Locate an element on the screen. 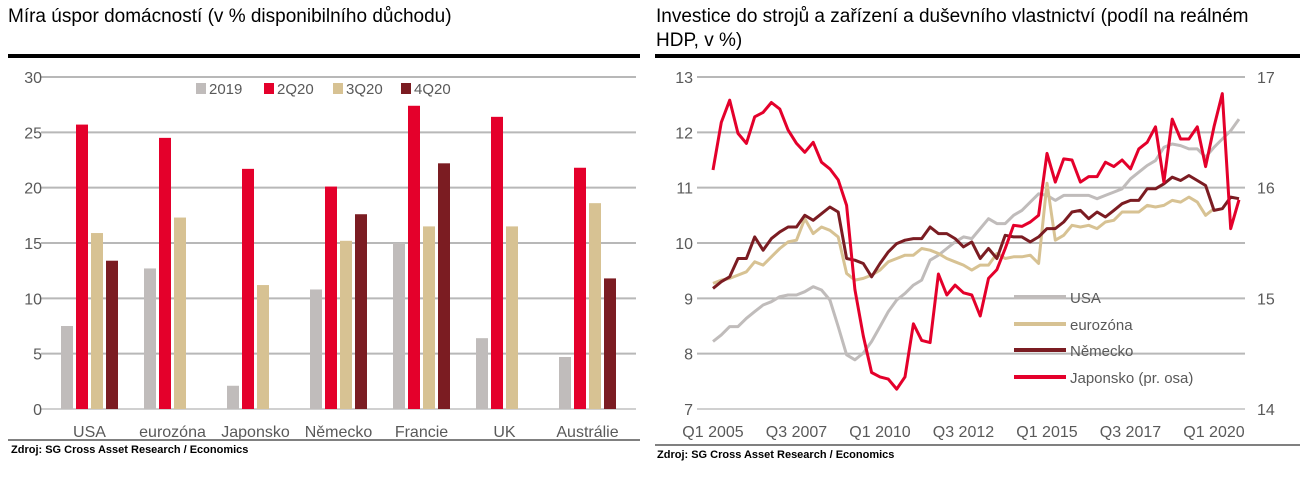 The width and height of the screenshot is (1315, 479). bar-2q20-japonsko is located at coordinates (248, 288).